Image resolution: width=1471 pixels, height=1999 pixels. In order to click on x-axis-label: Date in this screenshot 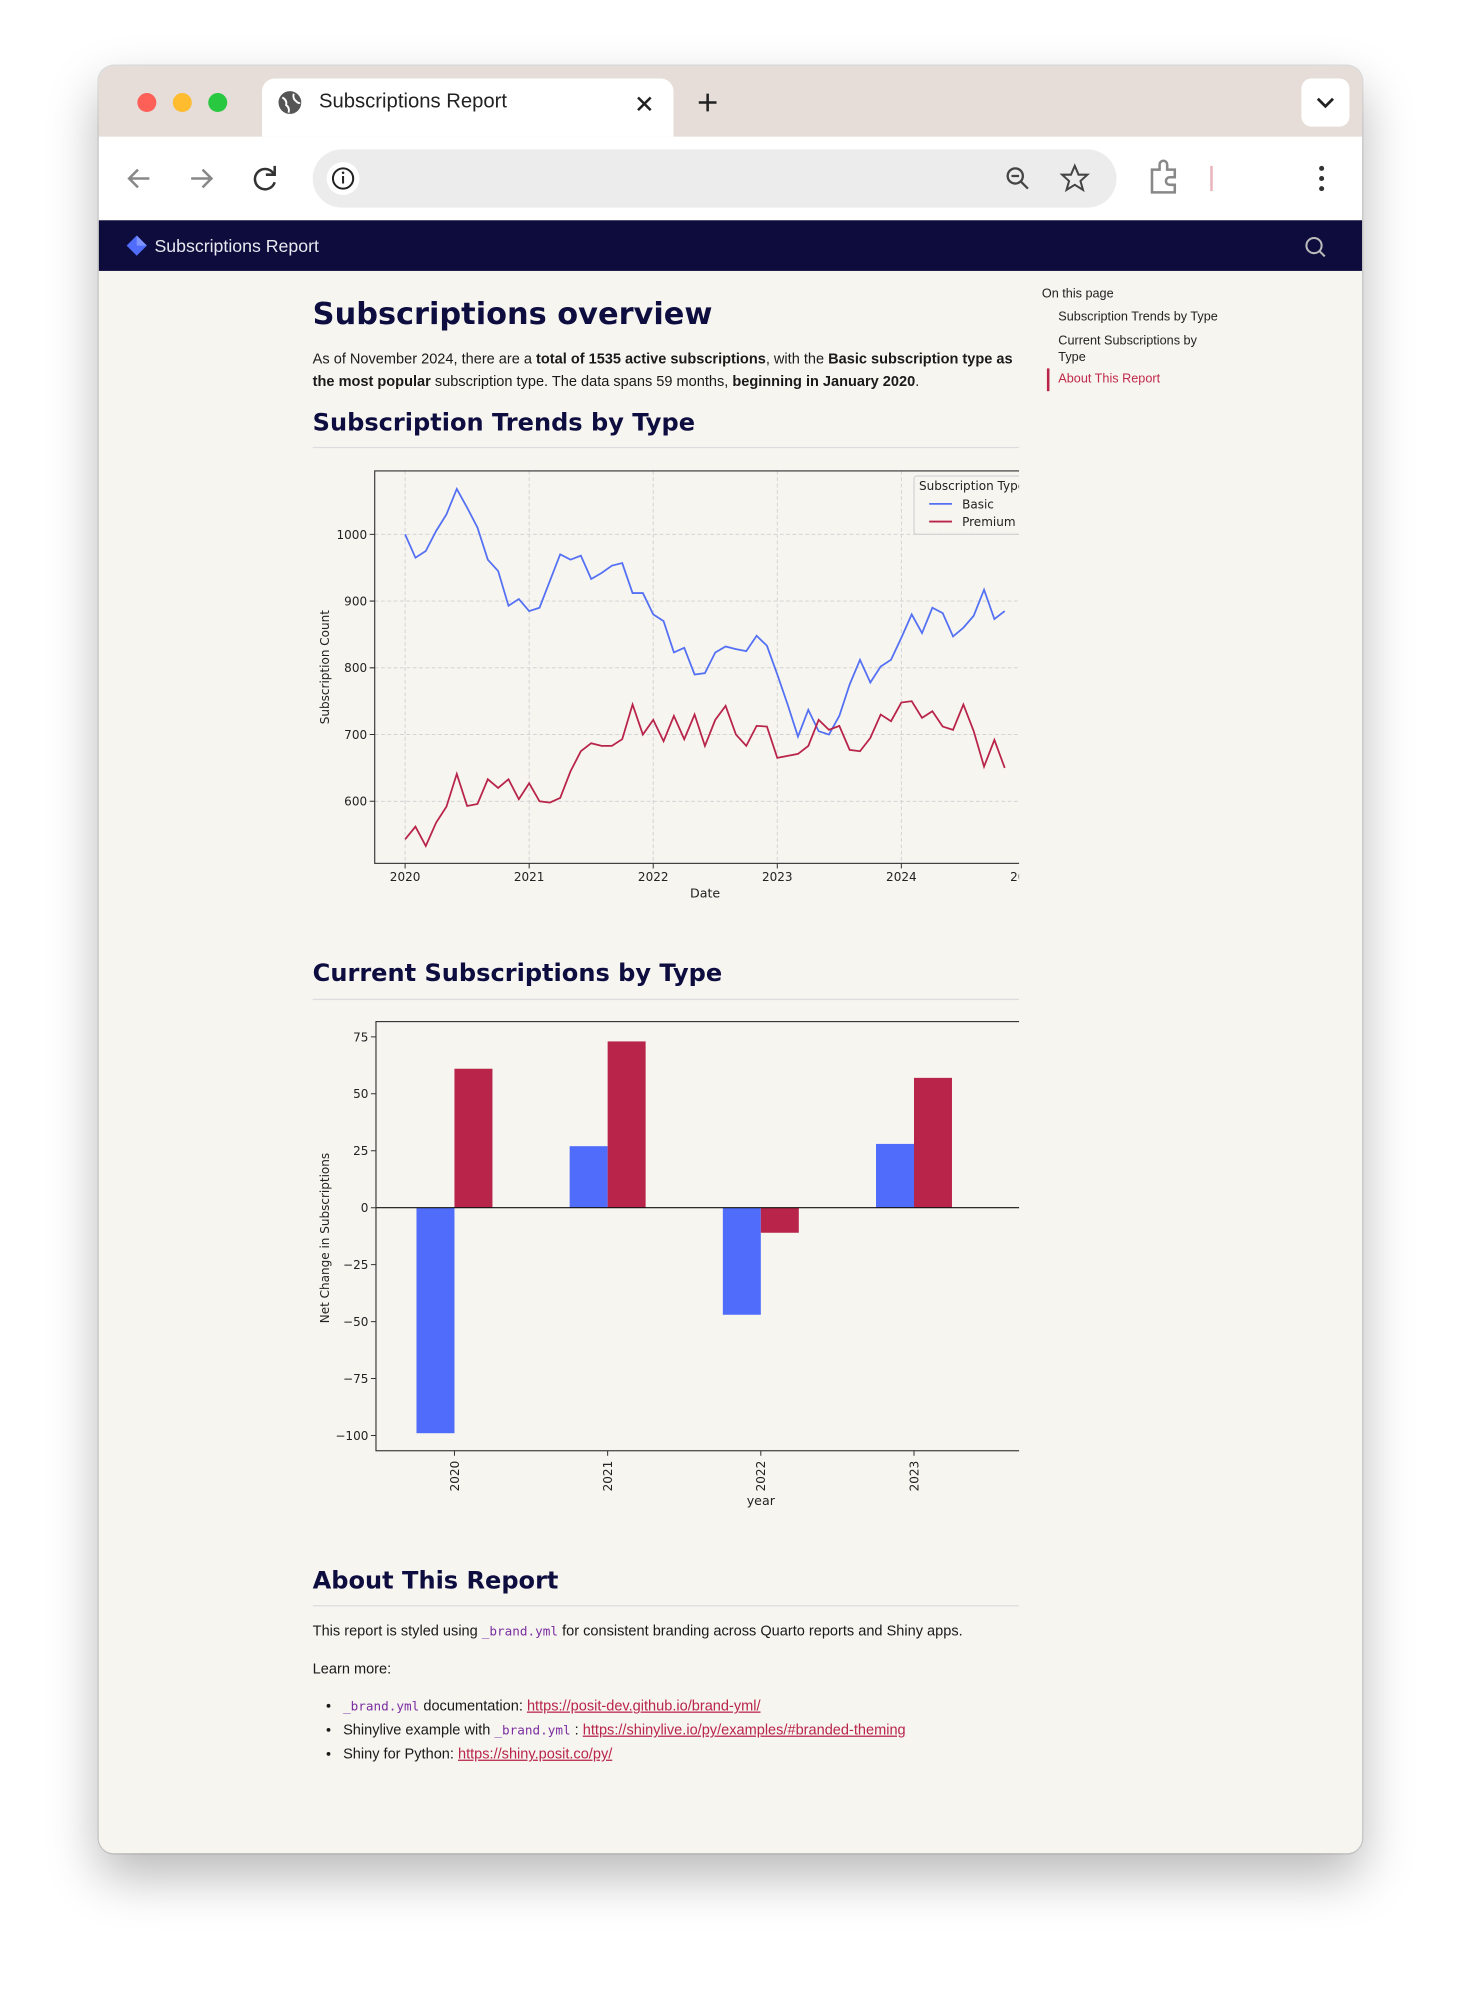, I will do `click(705, 893)`.